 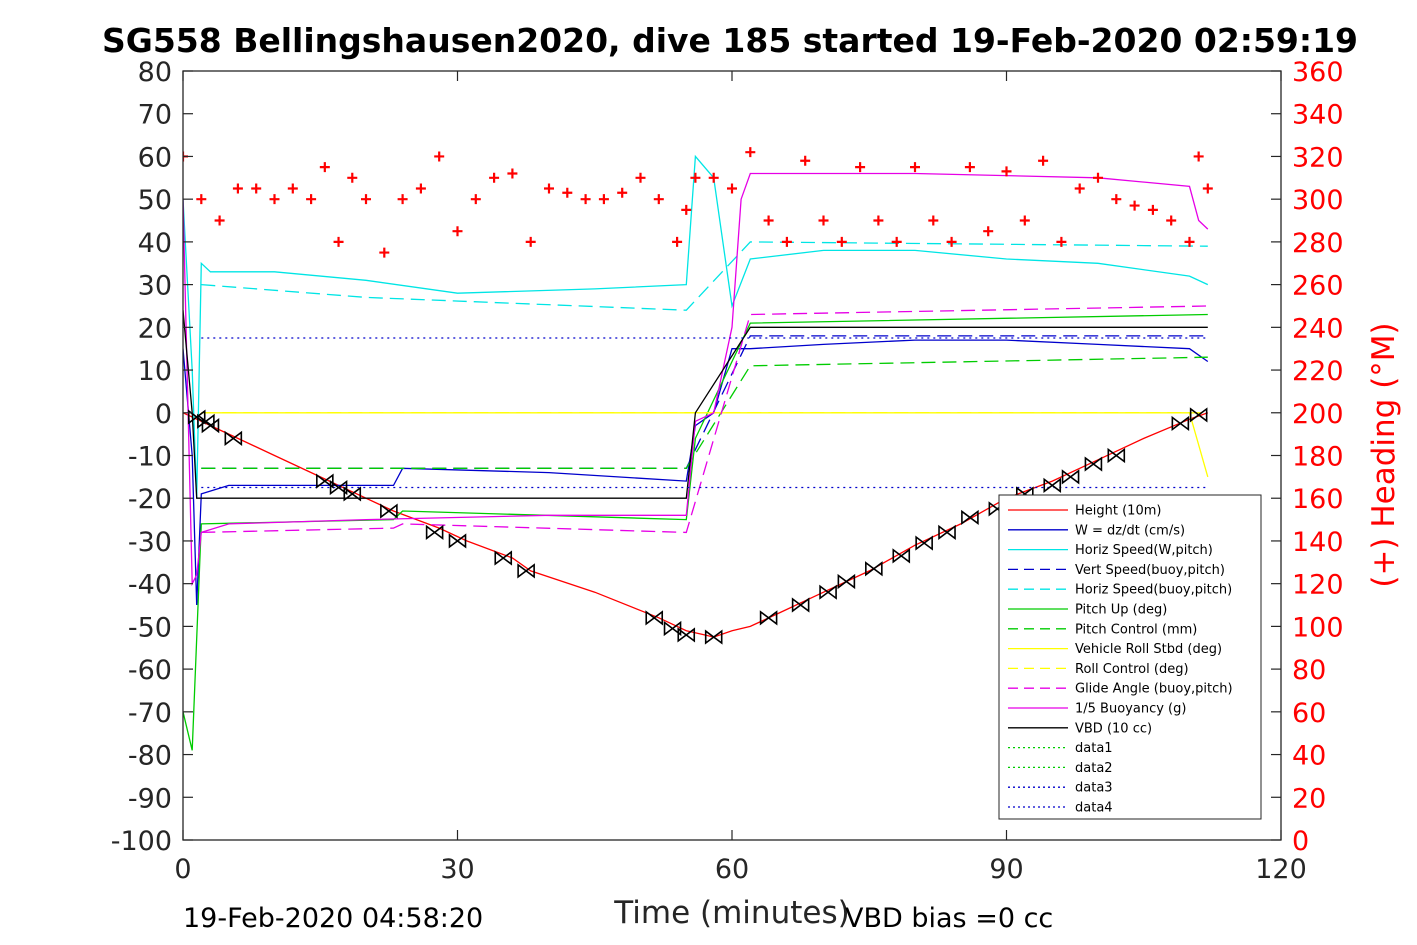 What do you see at coordinates (1309, 756) in the screenshot?
I see `y2-tick-label-16: 40` at bounding box center [1309, 756].